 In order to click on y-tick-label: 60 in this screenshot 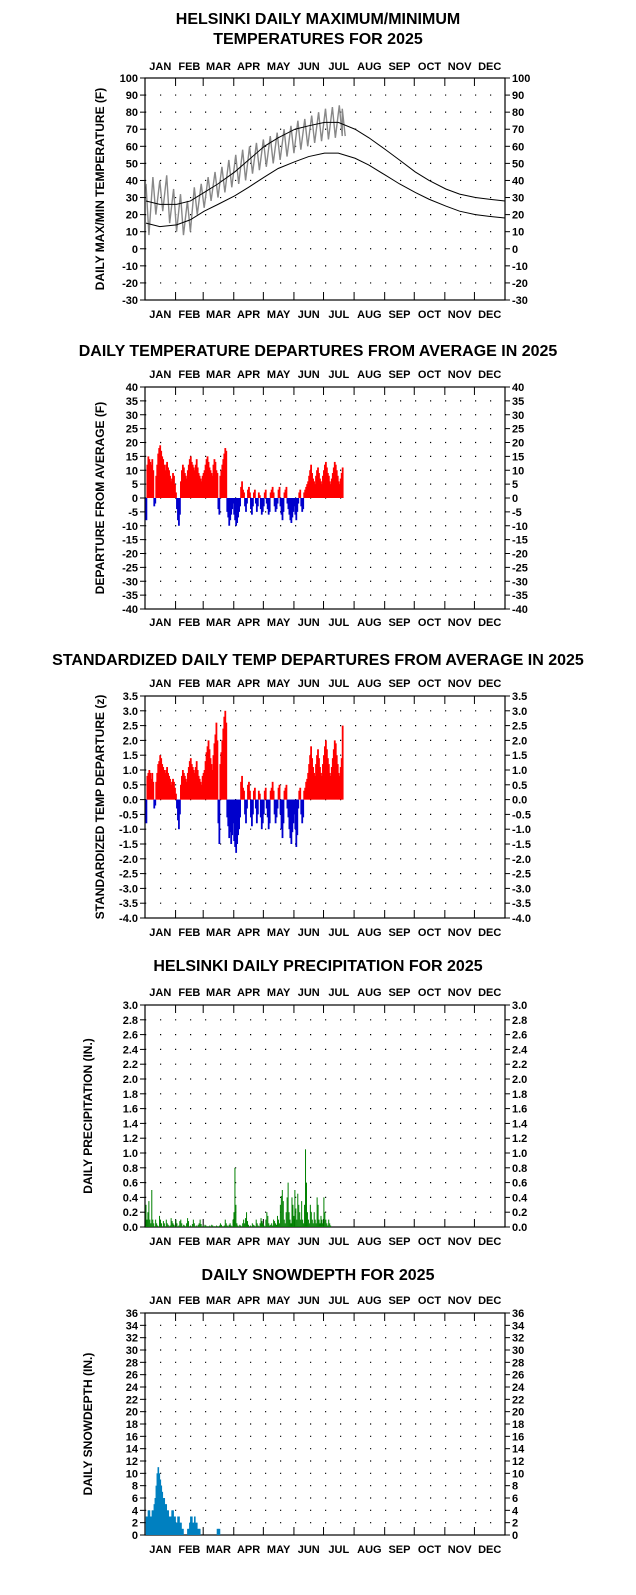, I will do `click(518, 147)`.